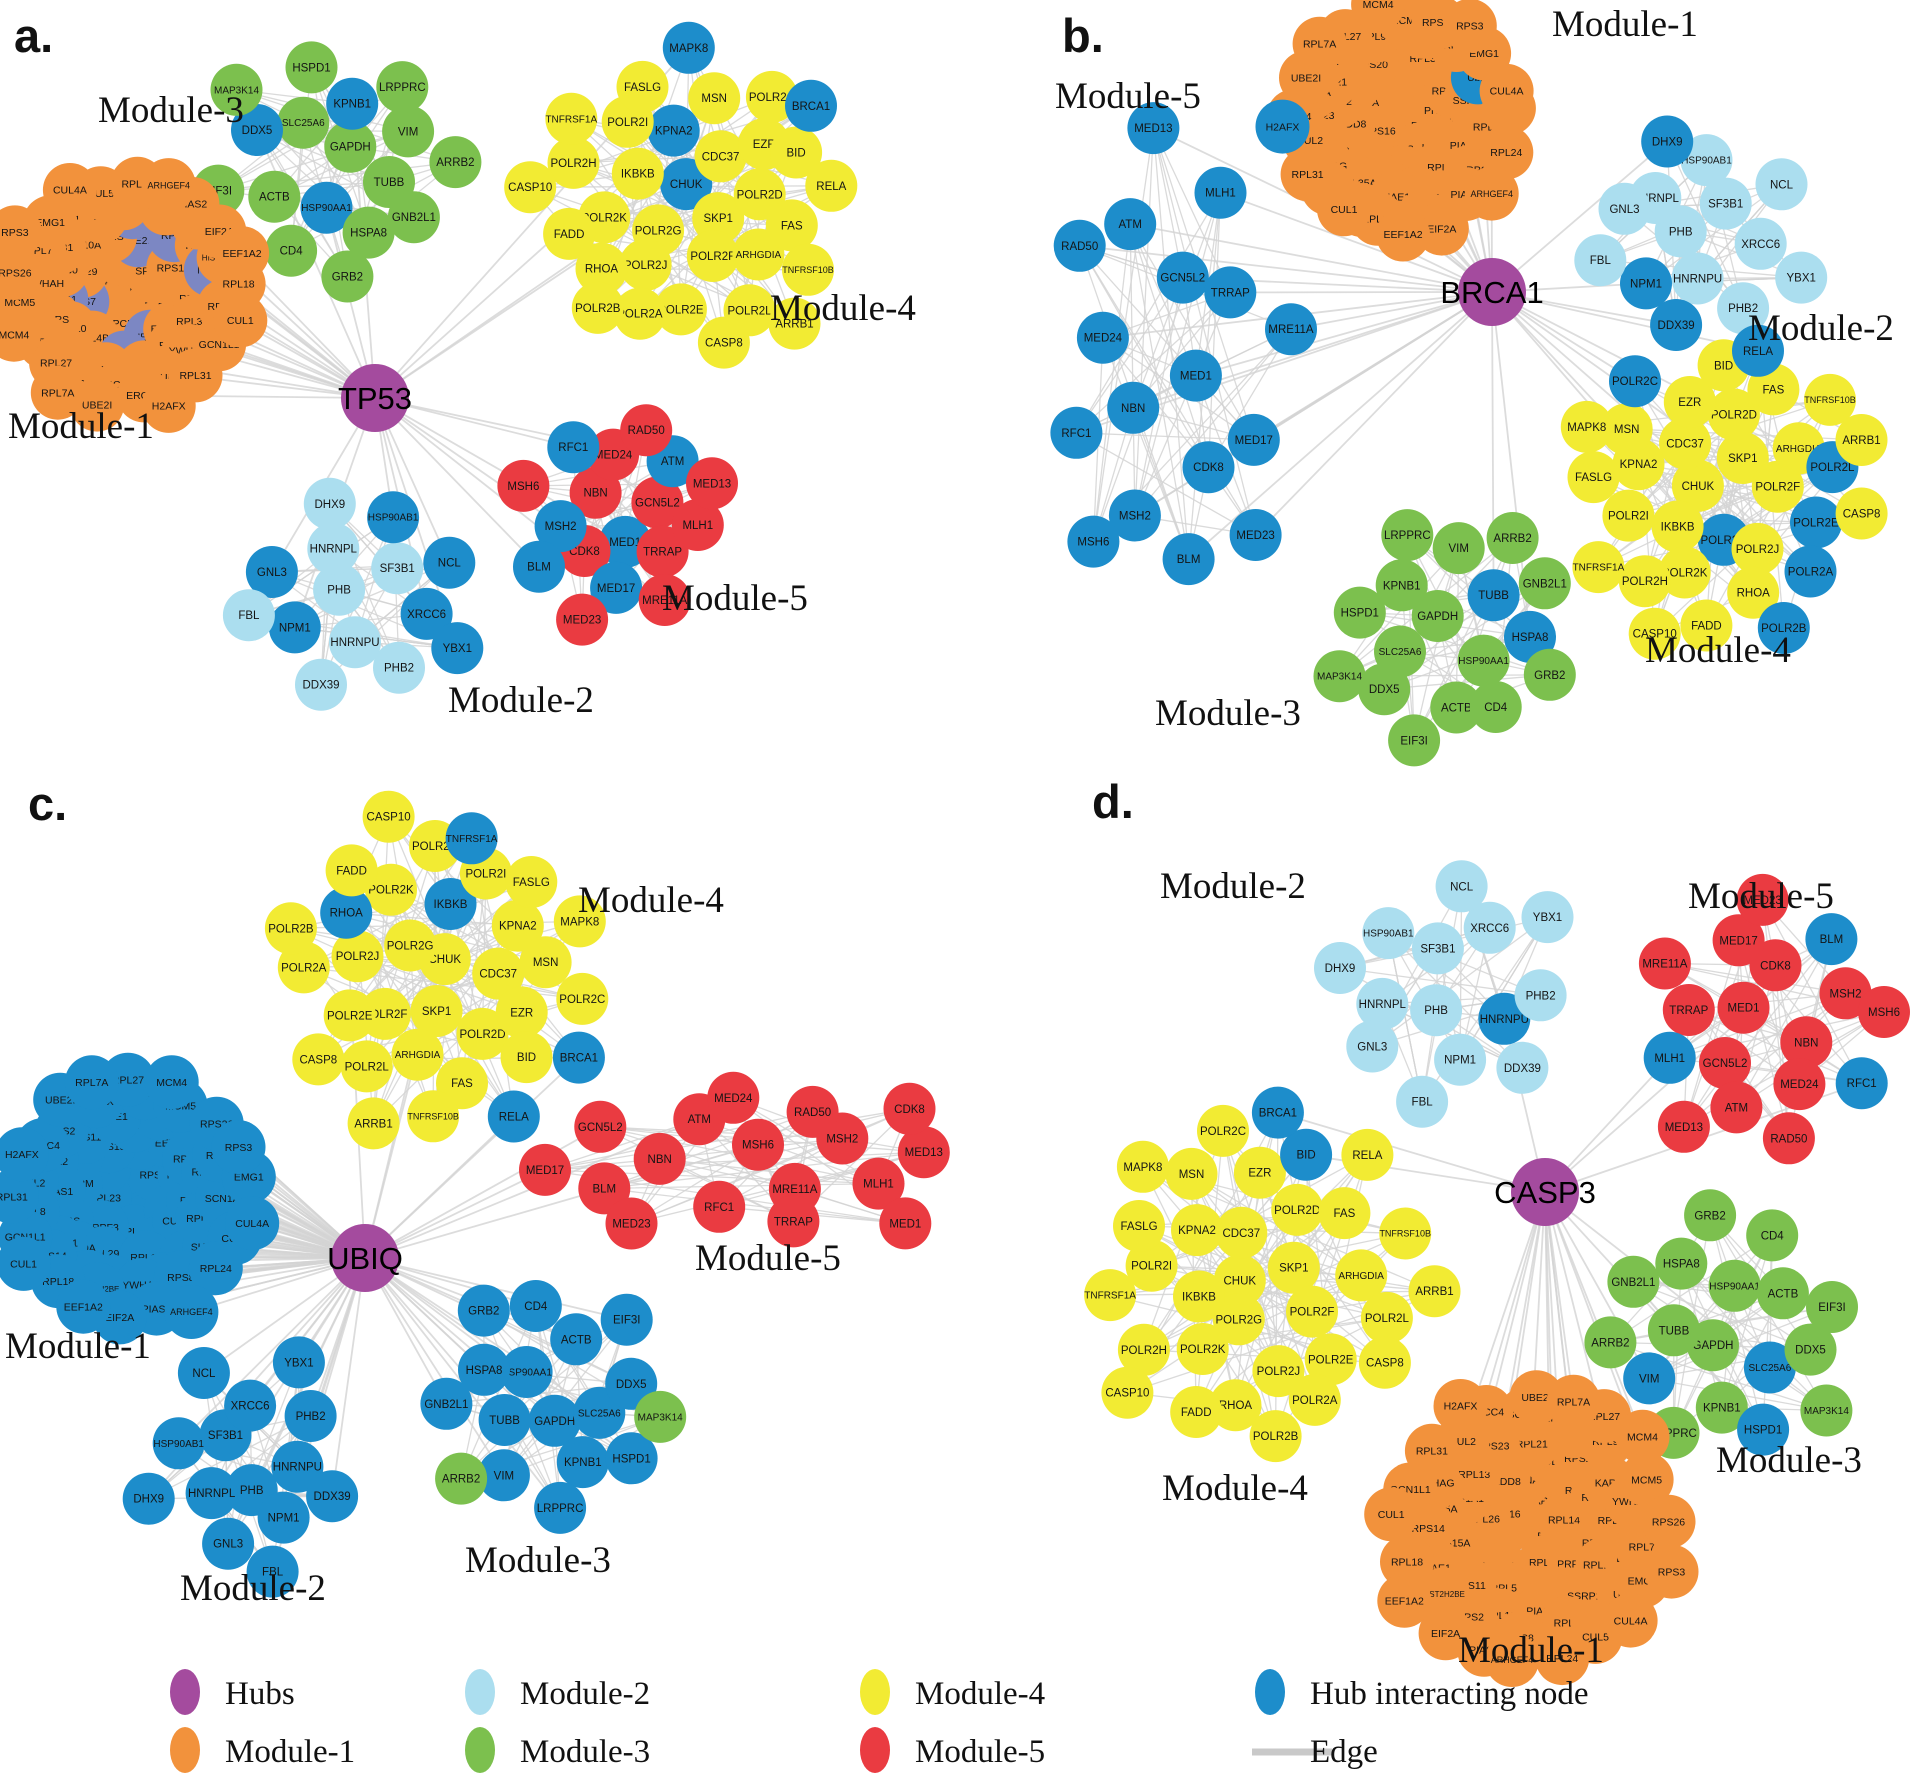  I want to click on node-FADD: FADD, so click(569, 233).